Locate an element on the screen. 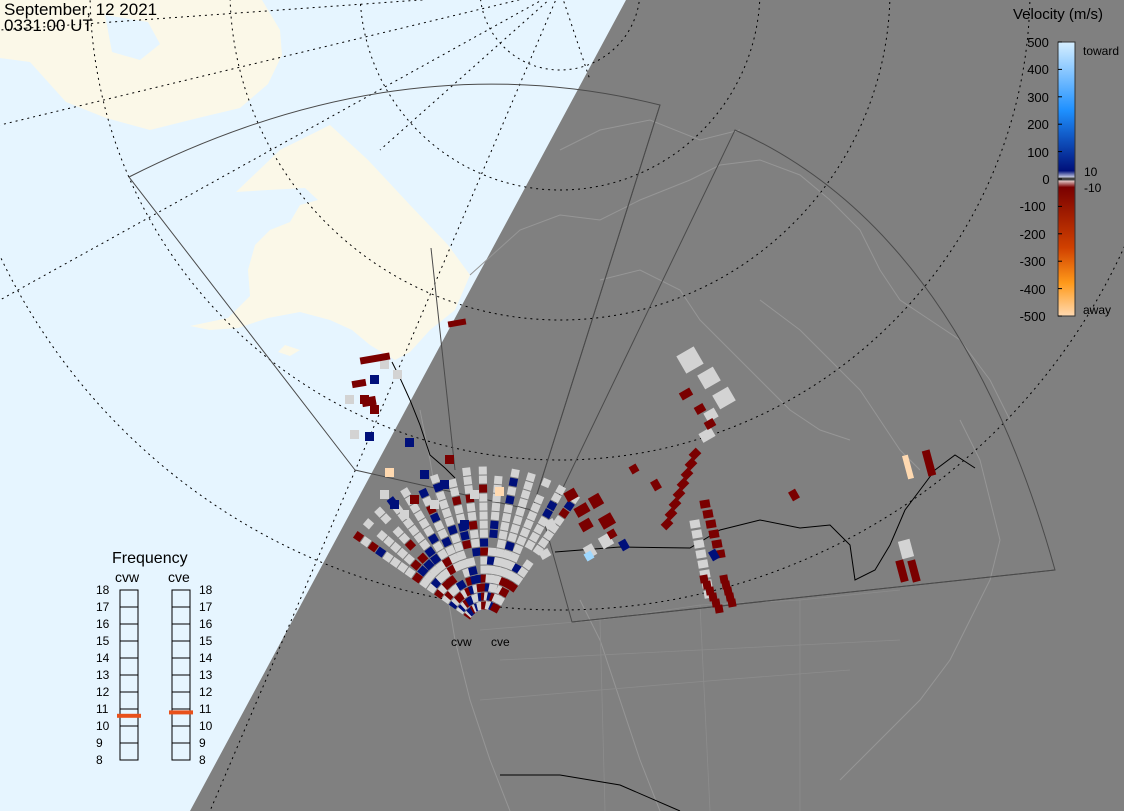 Image resolution: width=1124 pixels, height=811 pixels. velocity-tick-label: 0 is located at coordinates (1046, 179).